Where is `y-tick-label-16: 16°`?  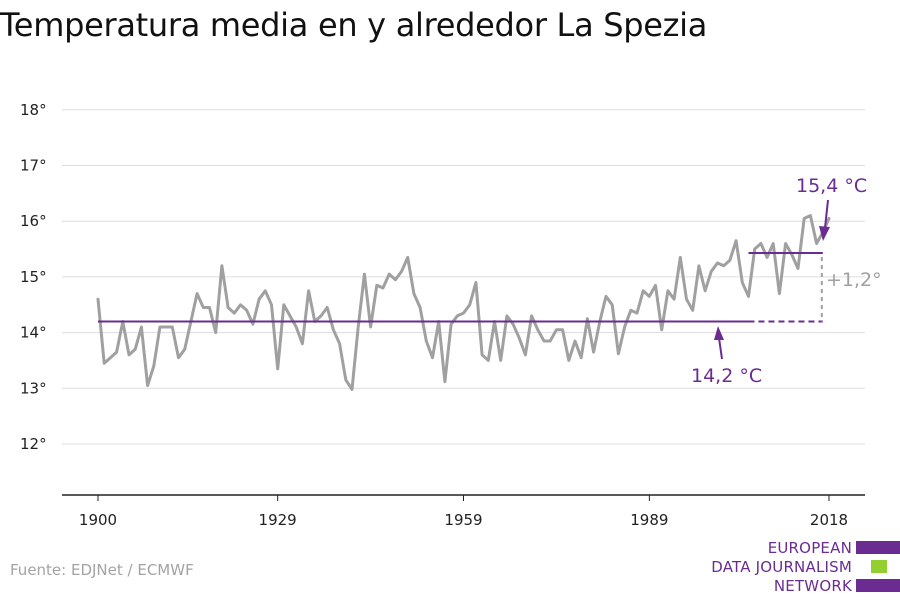 y-tick-label-16: 16° is located at coordinates (33, 221).